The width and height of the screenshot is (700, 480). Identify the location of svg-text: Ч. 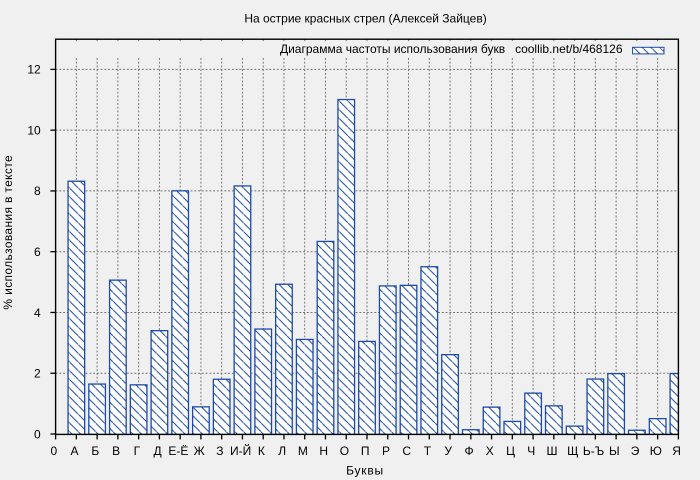
(531, 451).